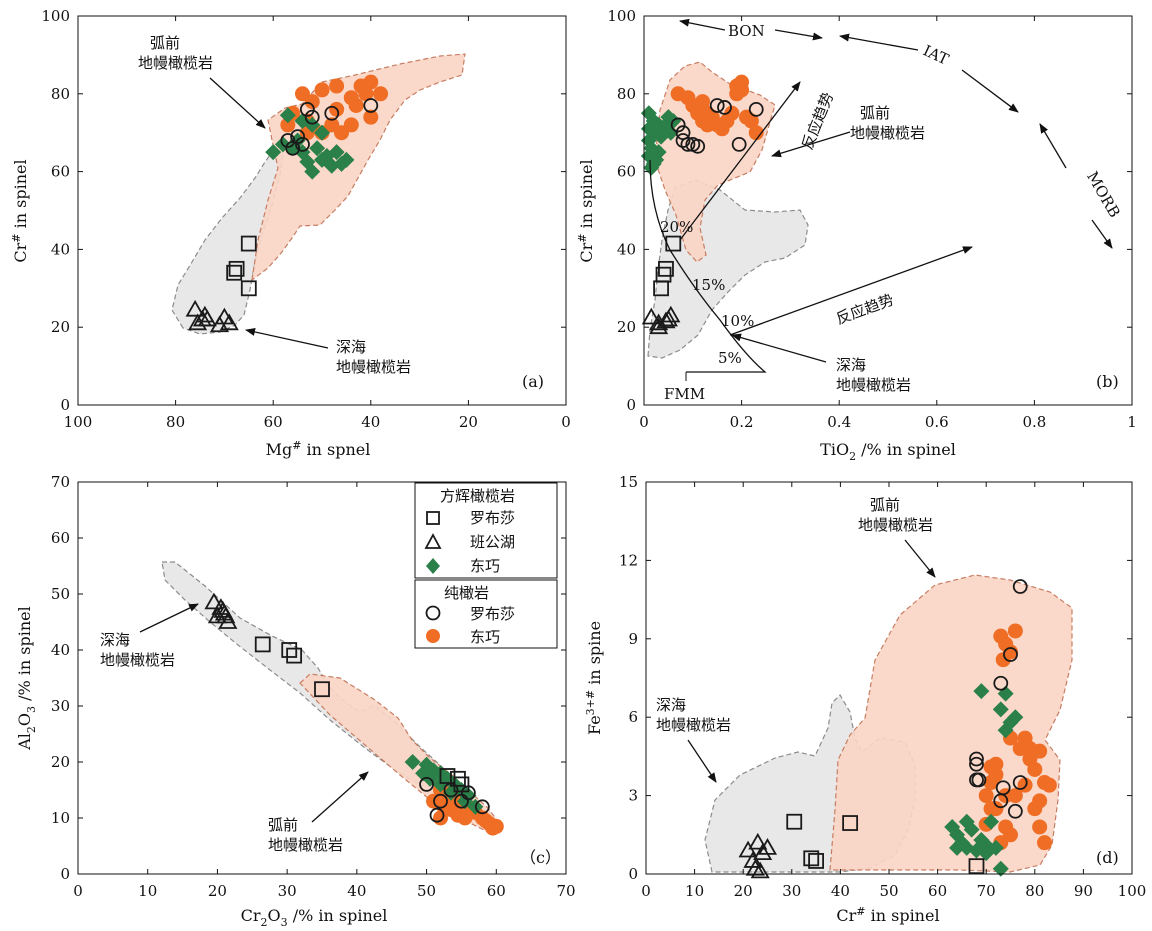 The width and height of the screenshot is (1152, 931). I want to click on arrow-forearc-b, so click(811, 144).